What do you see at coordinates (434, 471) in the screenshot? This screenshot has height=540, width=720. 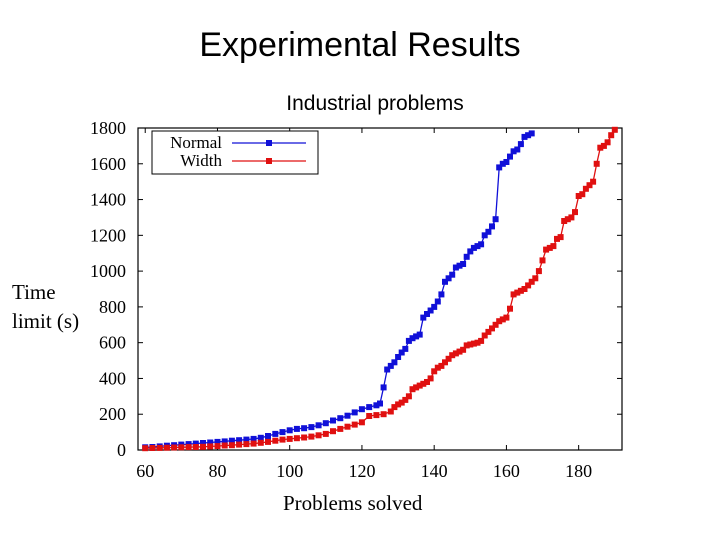 I see `x-tick-label: 140` at bounding box center [434, 471].